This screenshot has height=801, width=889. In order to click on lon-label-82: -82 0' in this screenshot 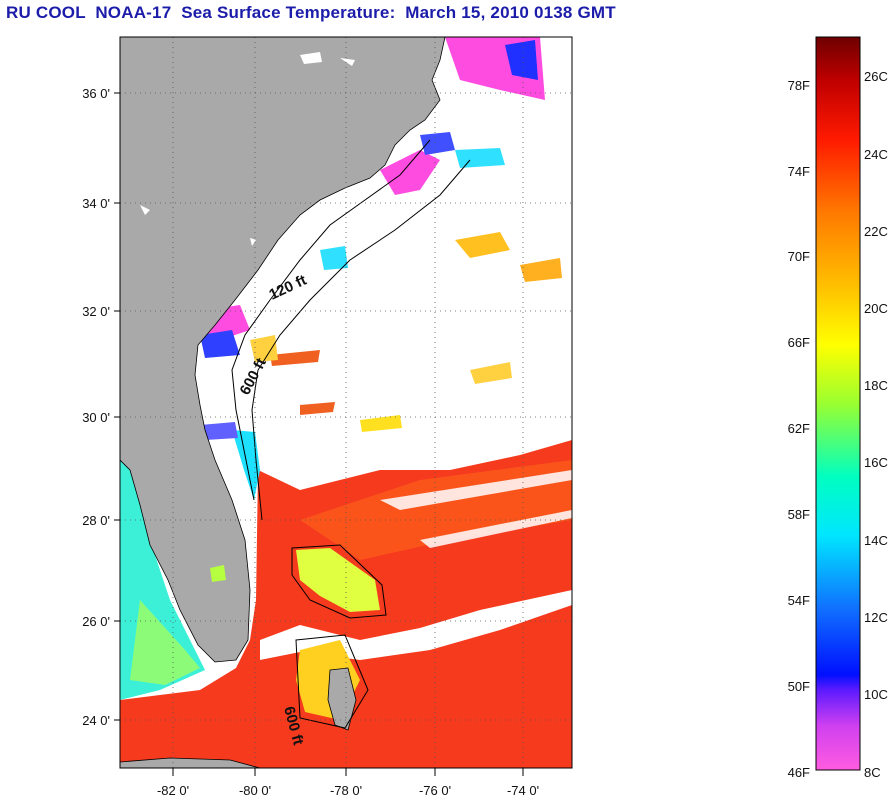, I will do `click(173, 790)`.